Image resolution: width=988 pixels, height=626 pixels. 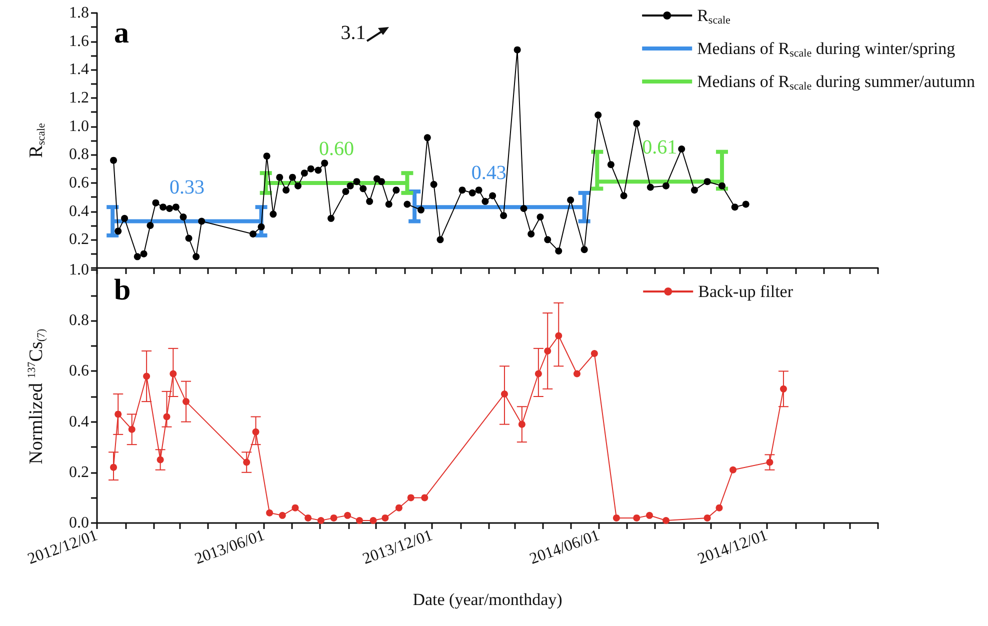 What do you see at coordinates (79, 98) in the screenshot?
I see `y-tick-label: 1.2` at bounding box center [79, 98].